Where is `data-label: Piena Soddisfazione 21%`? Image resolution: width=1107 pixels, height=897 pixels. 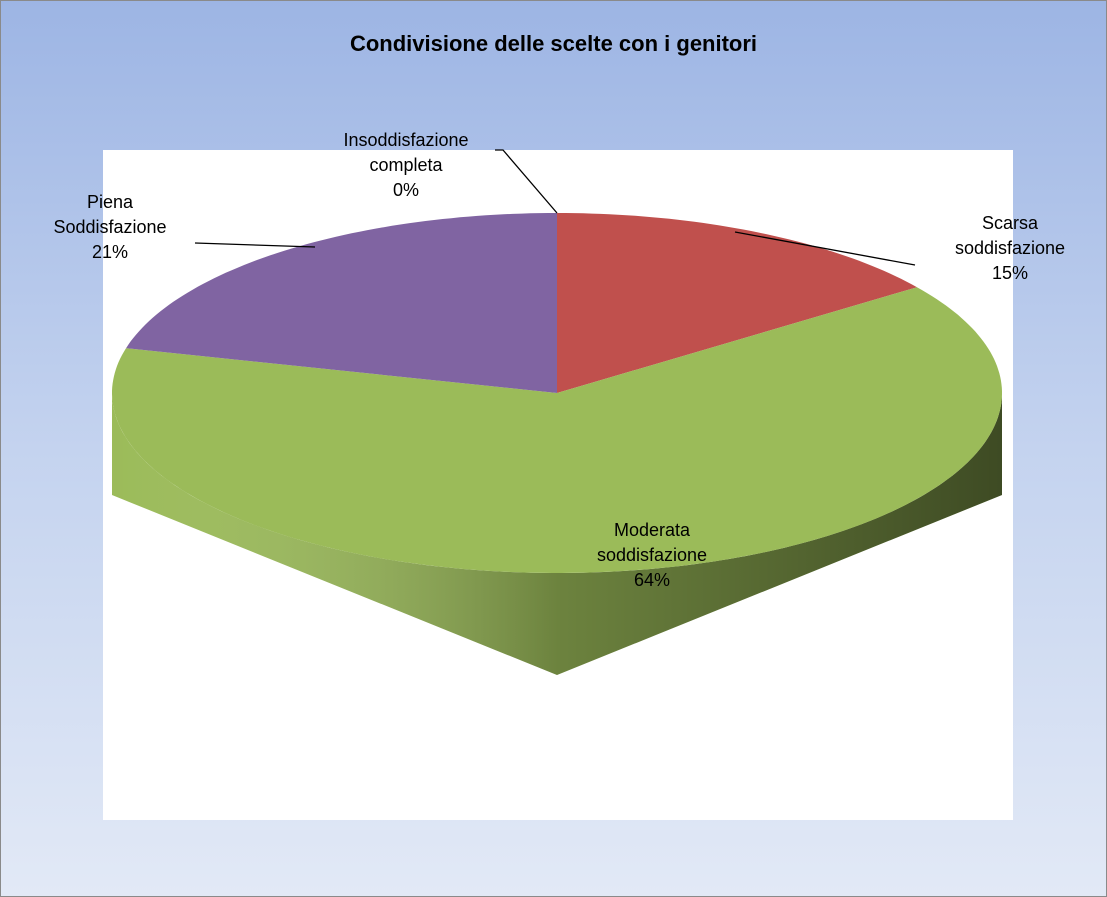 data-label: Piena Soddisfazione 21% is located at coordinates (110, 227).